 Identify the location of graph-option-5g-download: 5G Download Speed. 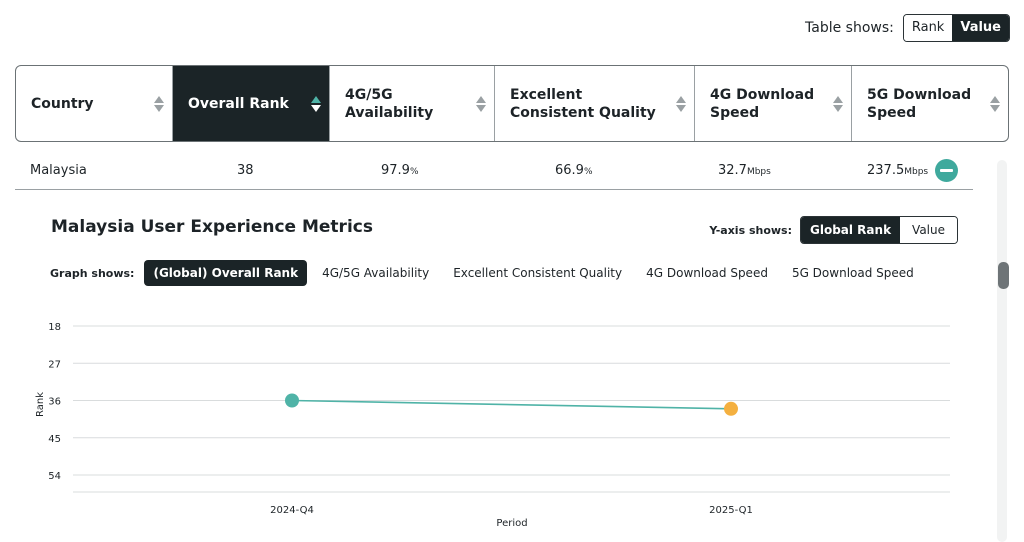
(852, 273).